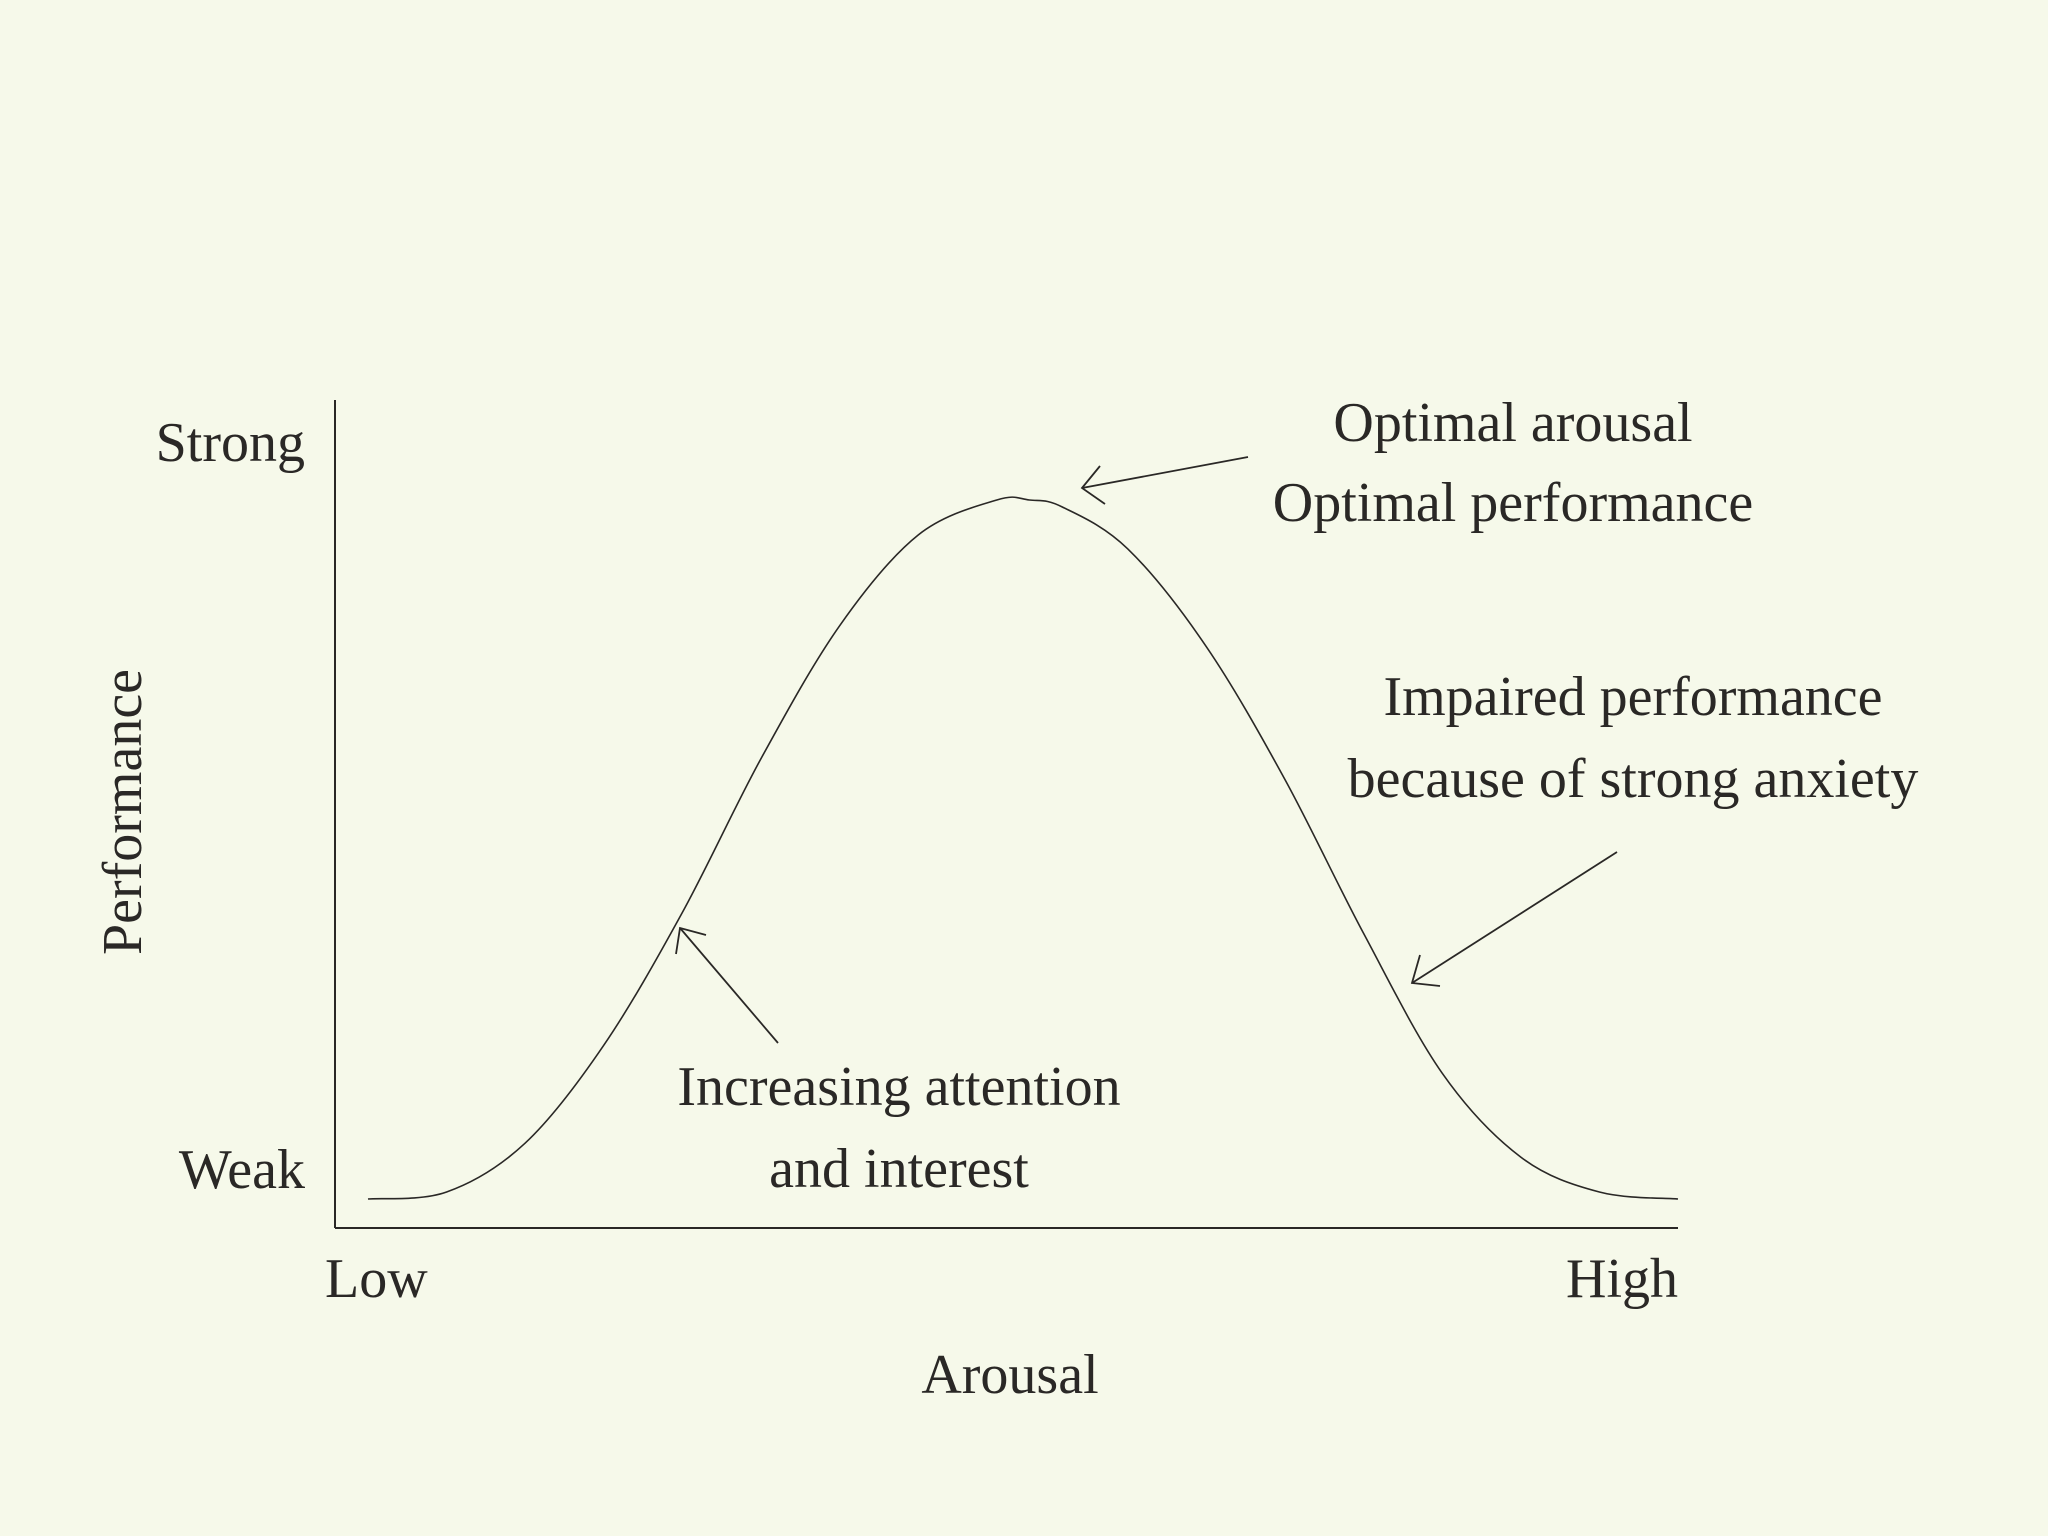 Image resolution: width=2048 pixels, height=1536 pixels. Describe the element at coordinates (242, 1170) in the screenshot. I see `y-tick-label-weak: Weak` at that location.